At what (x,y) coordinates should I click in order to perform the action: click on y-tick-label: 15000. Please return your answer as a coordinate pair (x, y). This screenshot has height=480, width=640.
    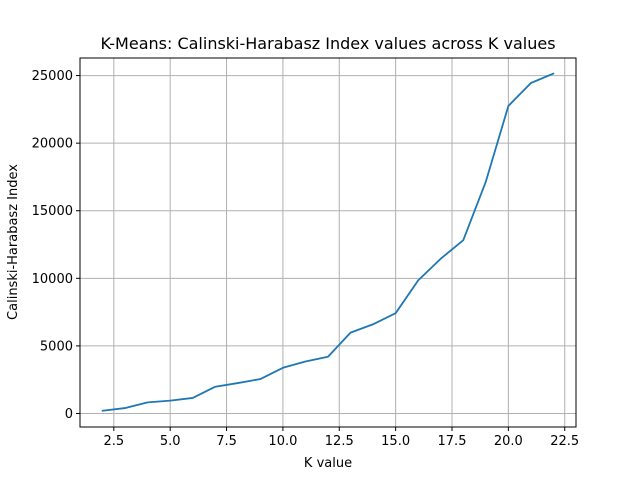
    Looking at the image, I should click on (52, 211).